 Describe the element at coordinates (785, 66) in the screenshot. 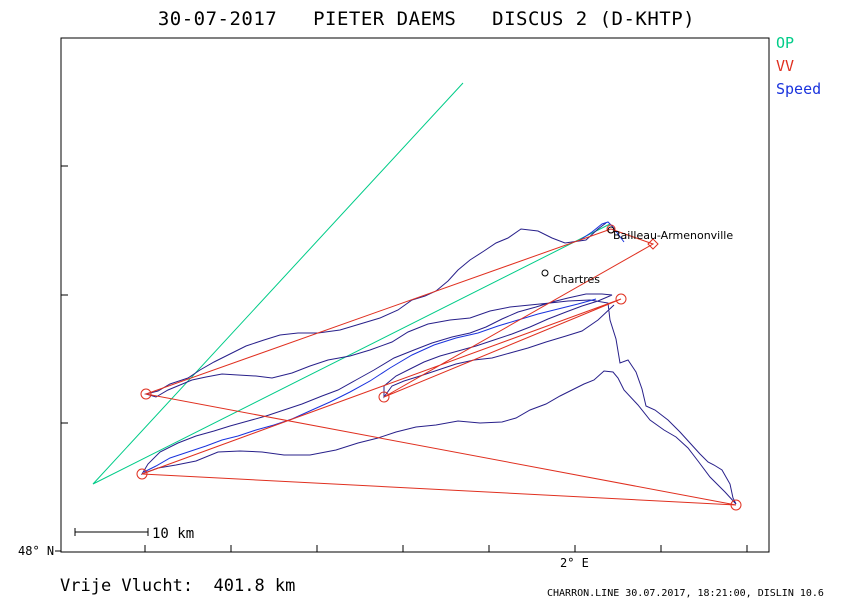

I see `legend-vv: VV` at that location.